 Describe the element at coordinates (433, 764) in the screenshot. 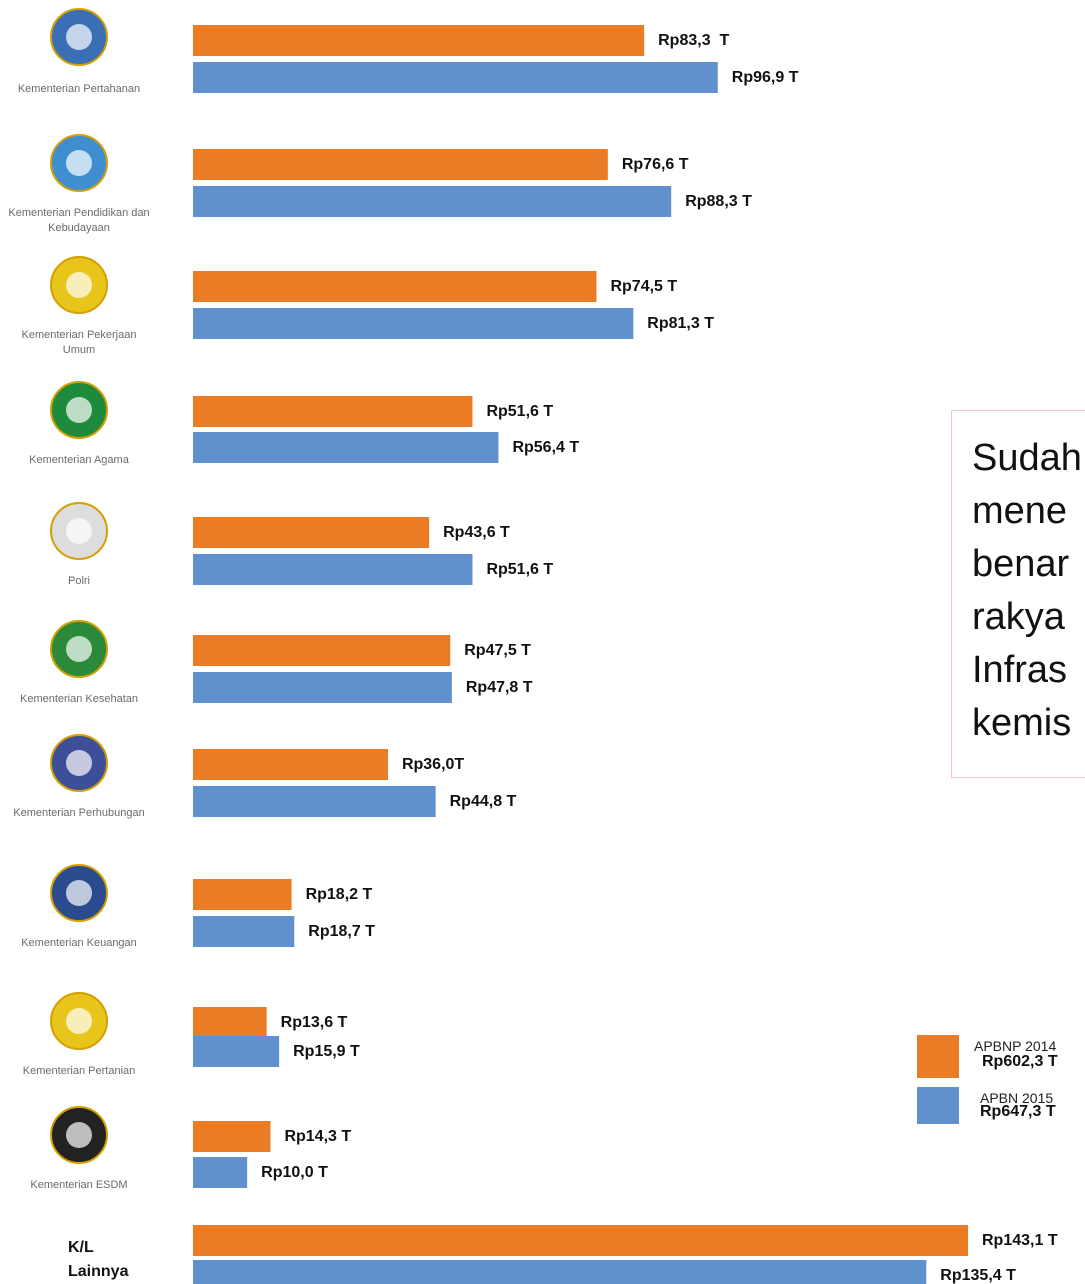

I see `value-label: Rp36,0T` at that location.